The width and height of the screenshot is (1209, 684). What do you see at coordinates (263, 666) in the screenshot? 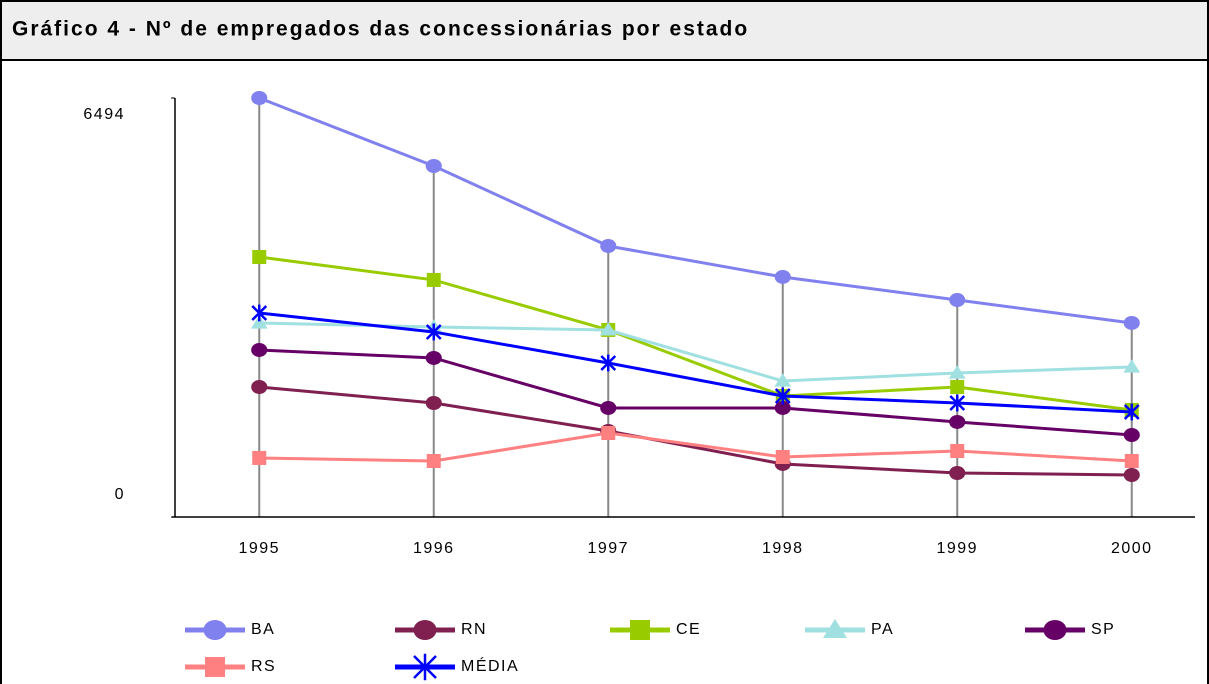
I see `legend-label: RS` at bounding box center [263, 666].